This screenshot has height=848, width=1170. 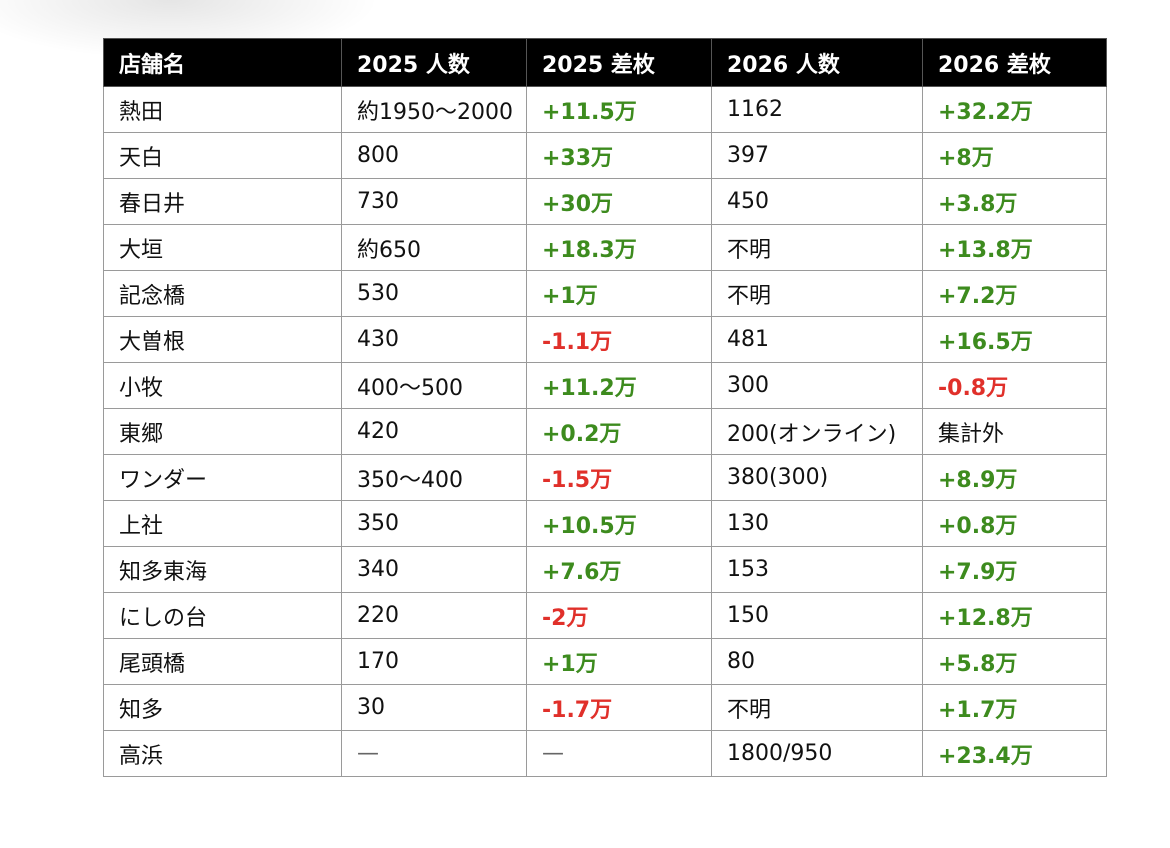 What do you see at coordinates (434, 247) in the screenshot?
I see `visitors-2025-cell: 約650` at bounding box center [434, 247].